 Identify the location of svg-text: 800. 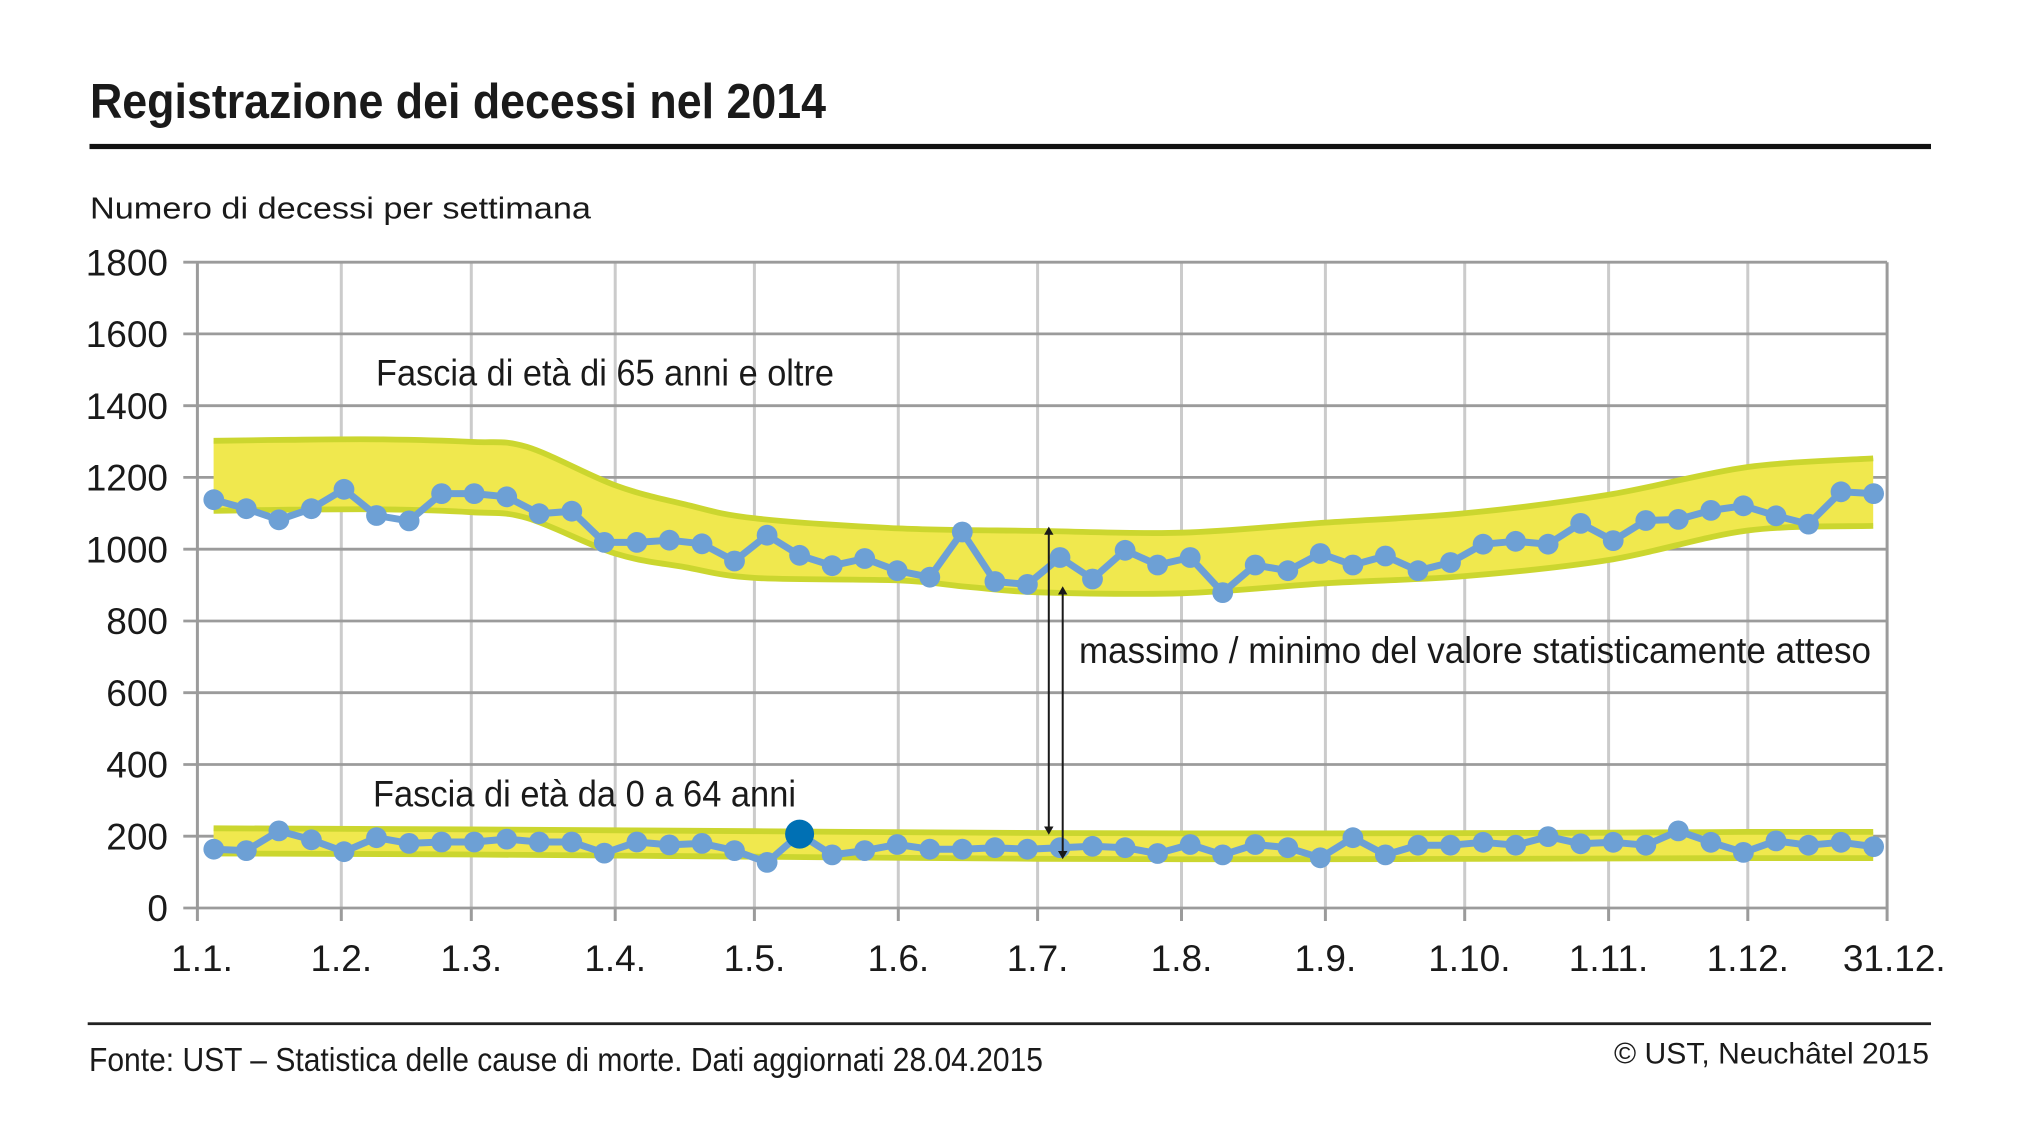
(137, 621).